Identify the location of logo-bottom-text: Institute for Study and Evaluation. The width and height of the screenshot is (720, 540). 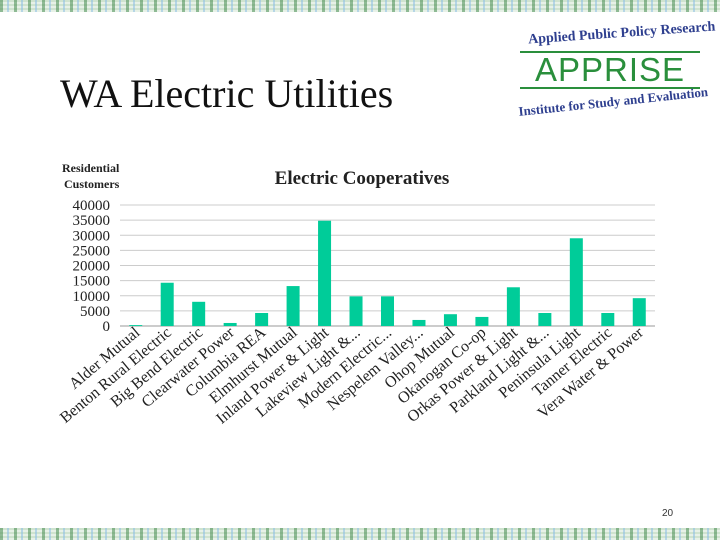
(613, 101).